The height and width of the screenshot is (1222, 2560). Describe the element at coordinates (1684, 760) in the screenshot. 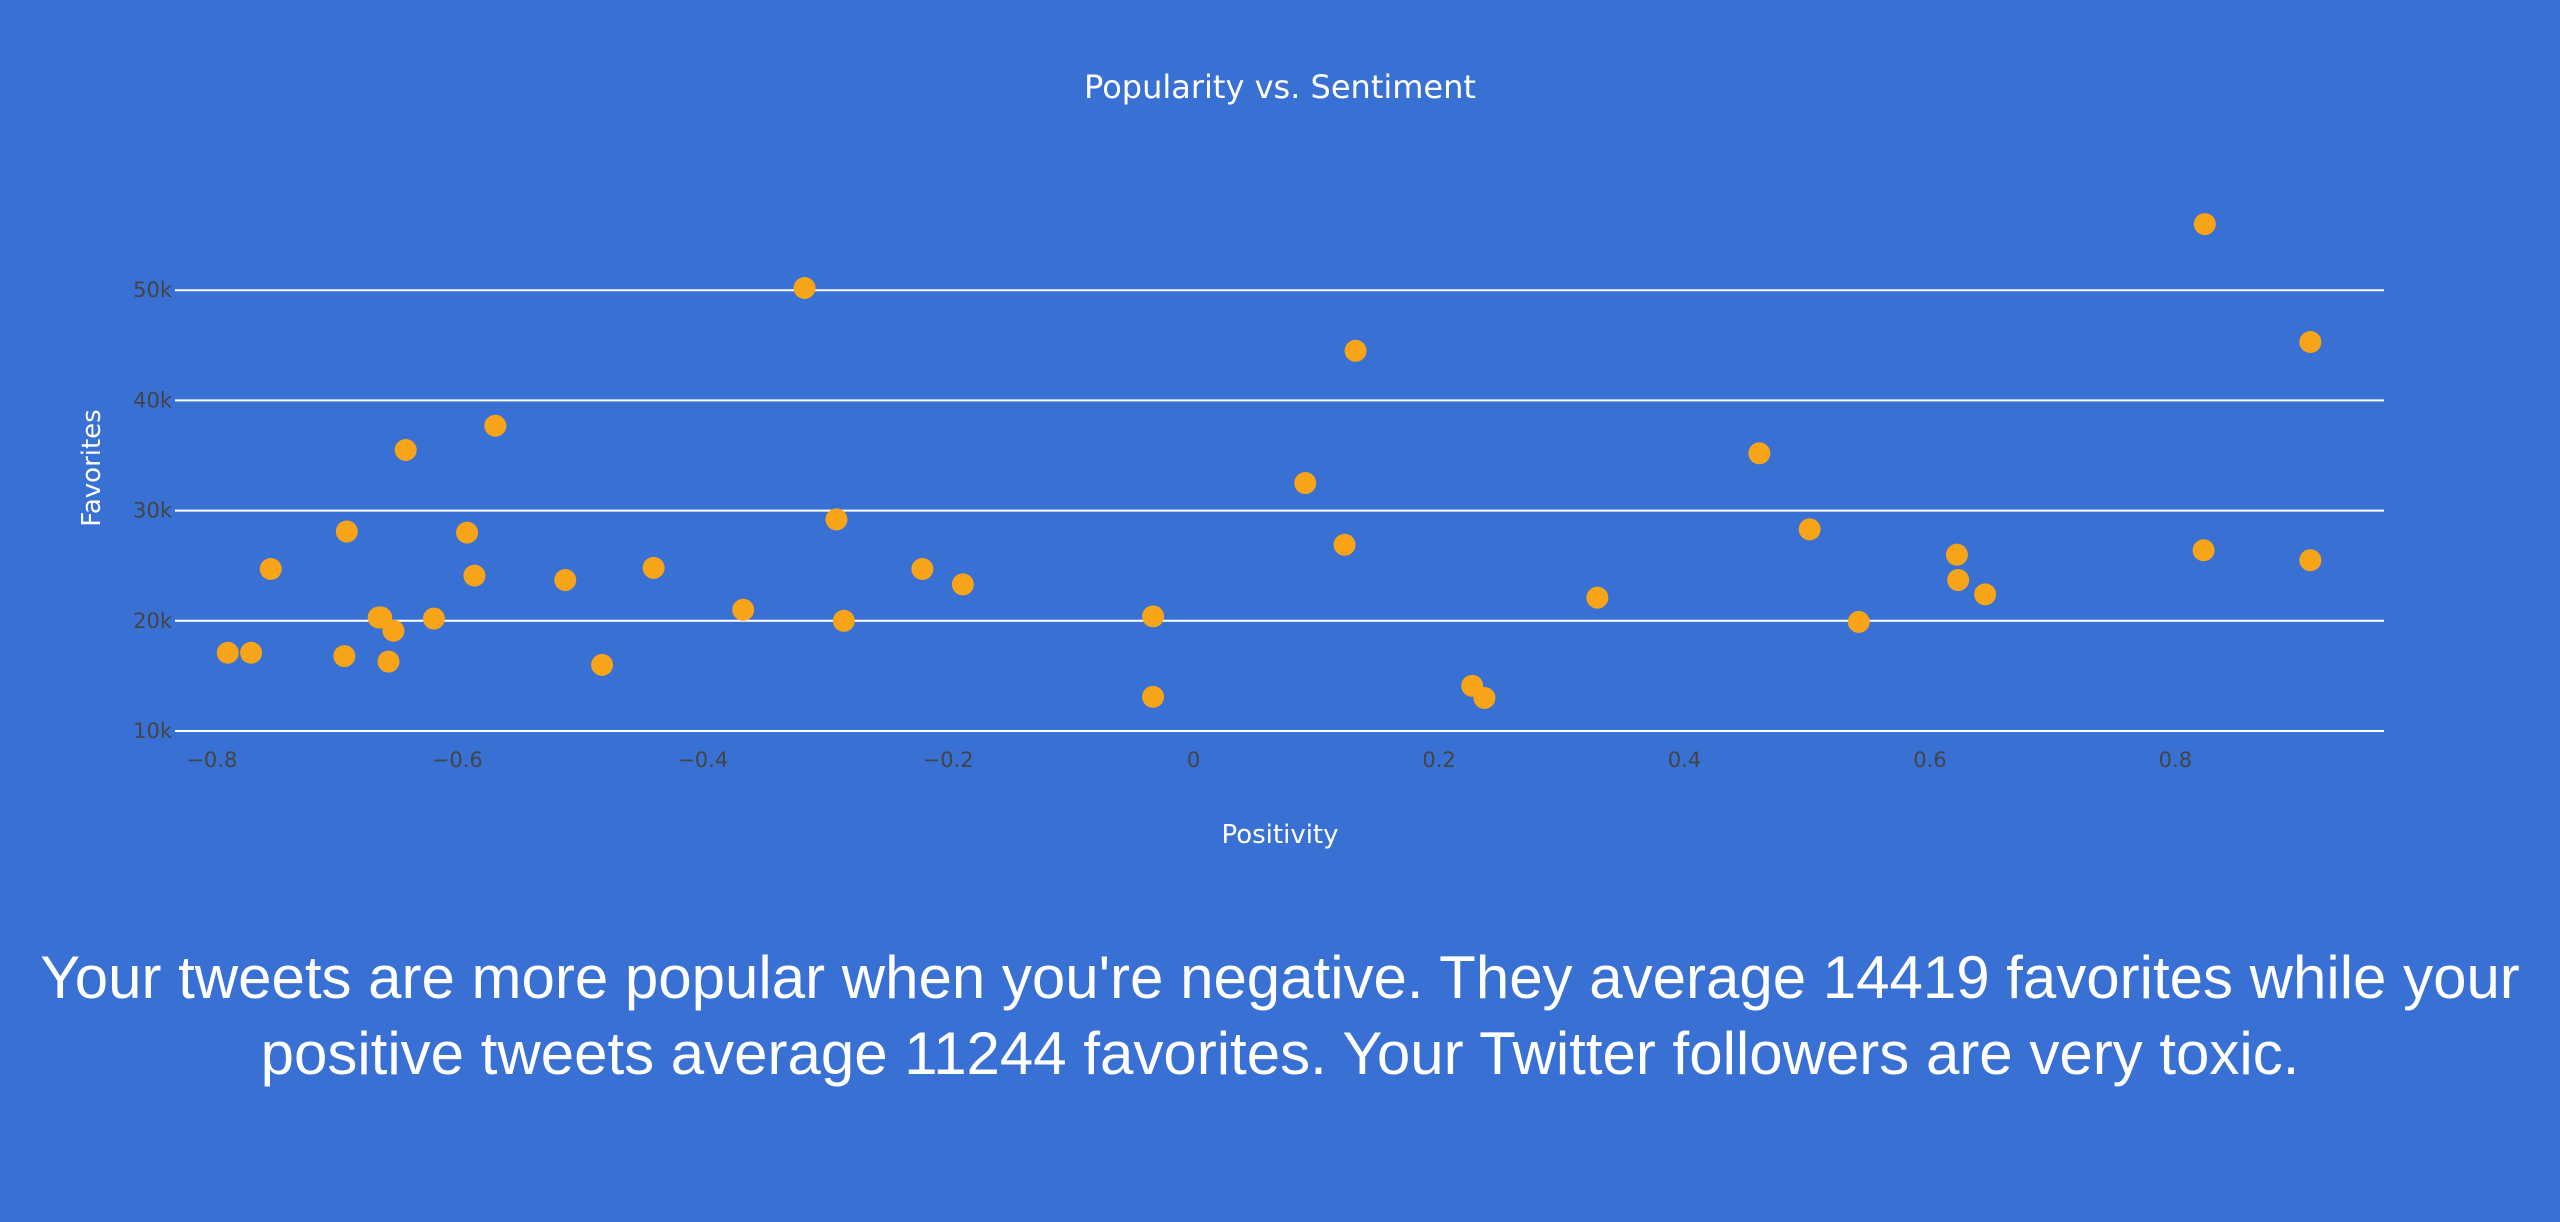

I see `x-tick-label: 0.4` at that location.